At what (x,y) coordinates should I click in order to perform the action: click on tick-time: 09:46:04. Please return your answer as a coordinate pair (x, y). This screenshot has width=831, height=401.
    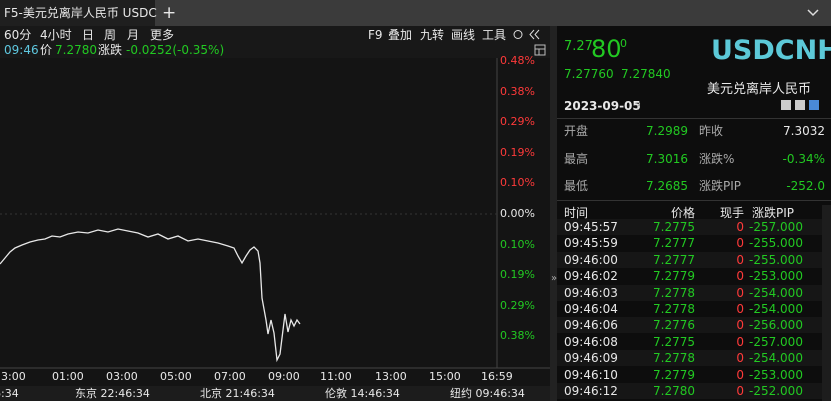
    Looking at the image, I should click on (591, 309).